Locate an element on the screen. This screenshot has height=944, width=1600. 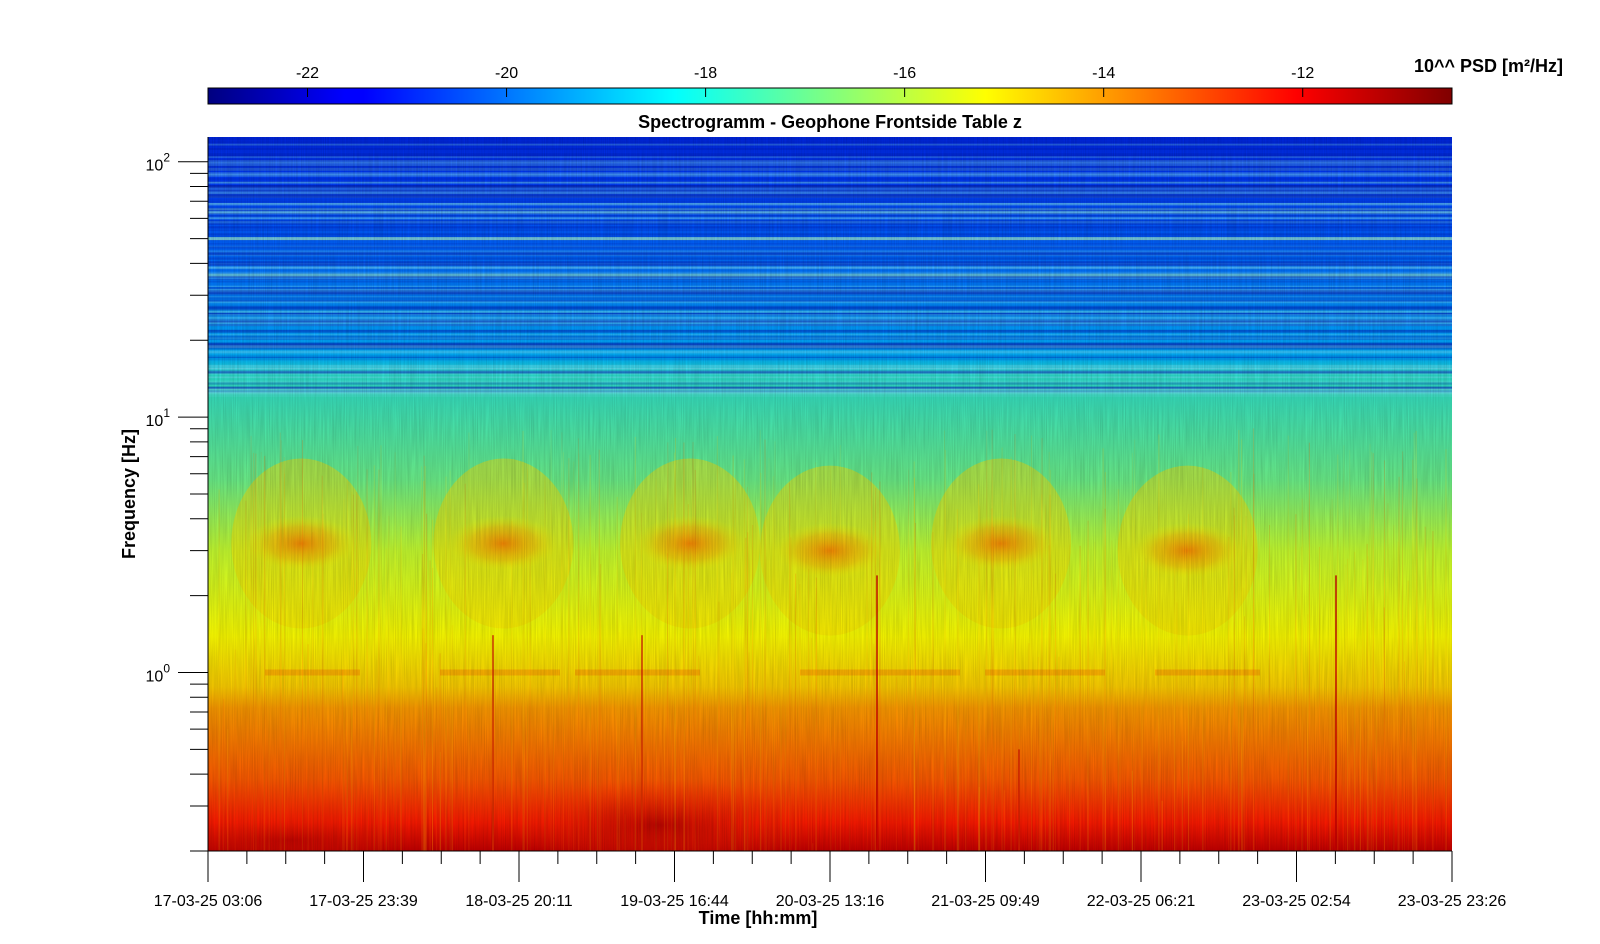
colorbar-label: 10^^ PSD [m²/Hz] is located at coordinates (1488, 66).